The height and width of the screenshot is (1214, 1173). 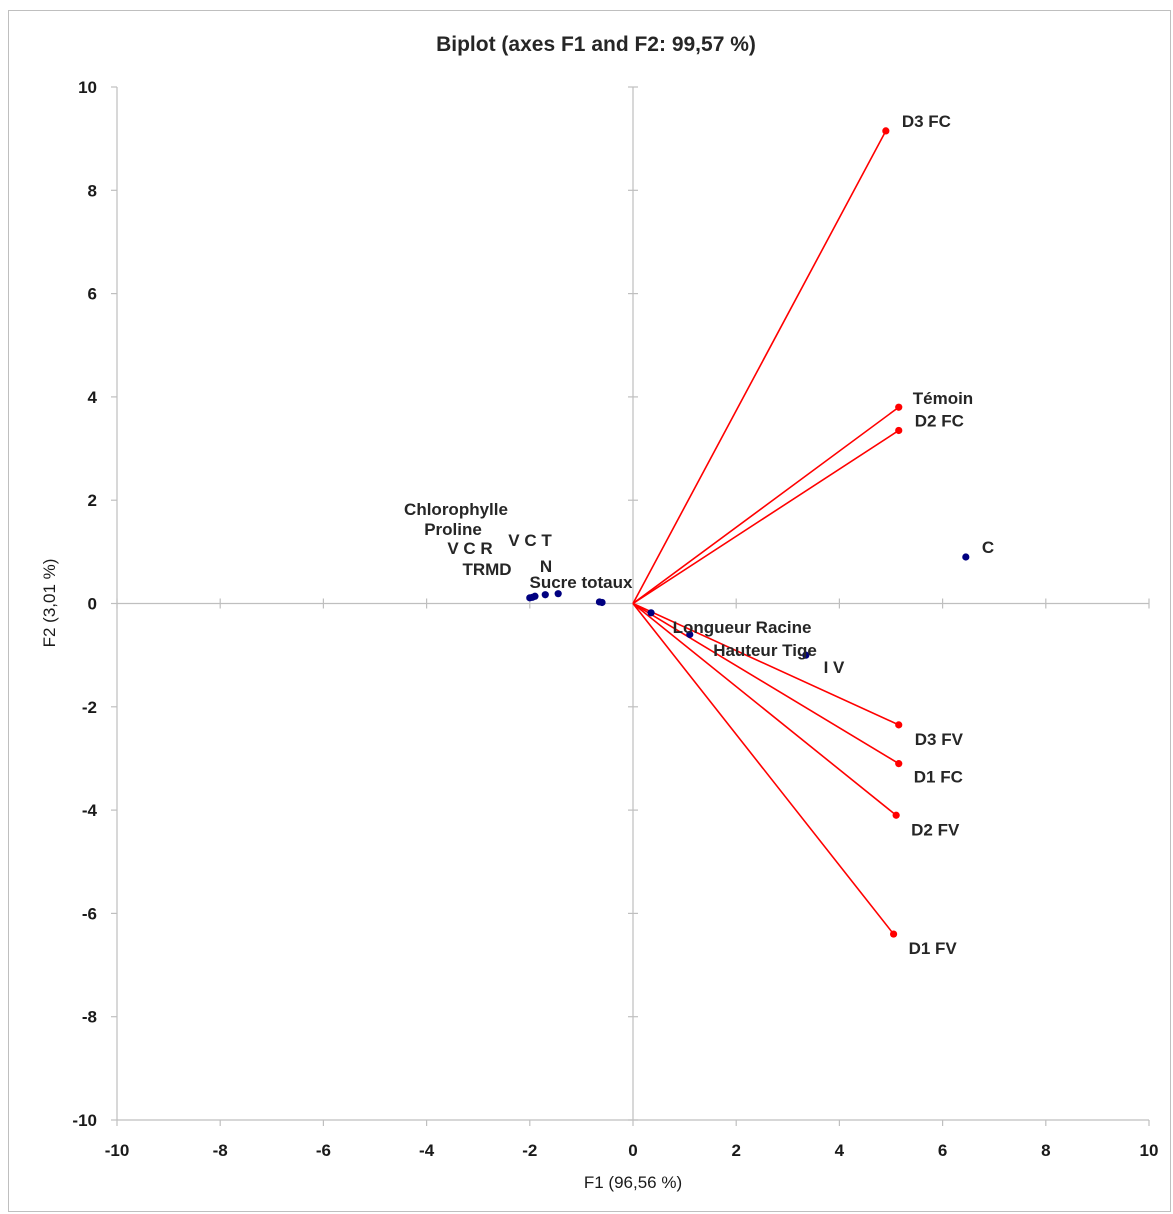 What do you see at coordinates (323, 1150) in the screenshot?
I see `x-tick-label: -6` at bounding box center [323, 1150].